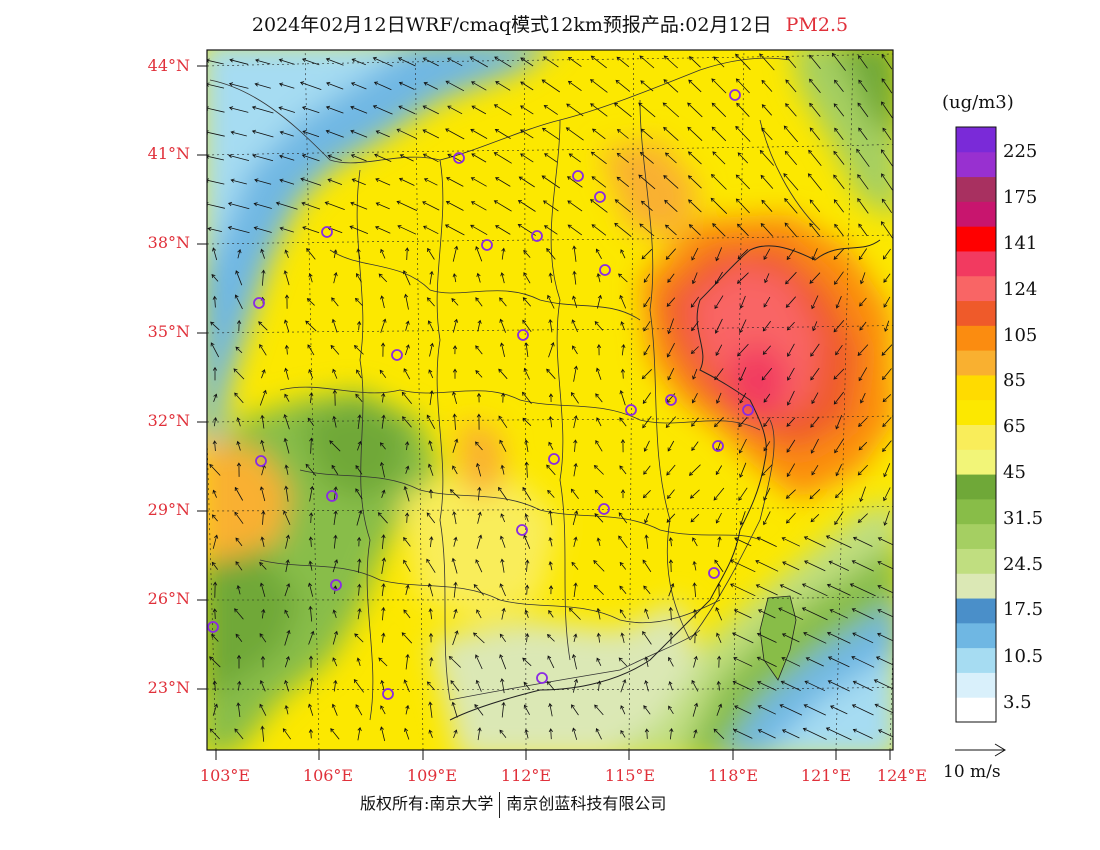 This screenshot has width=1100, height=850. What do you see at coordinates (212, 587) in the screenshot?
I see `meridian-line` at bounding box center [212, 587].